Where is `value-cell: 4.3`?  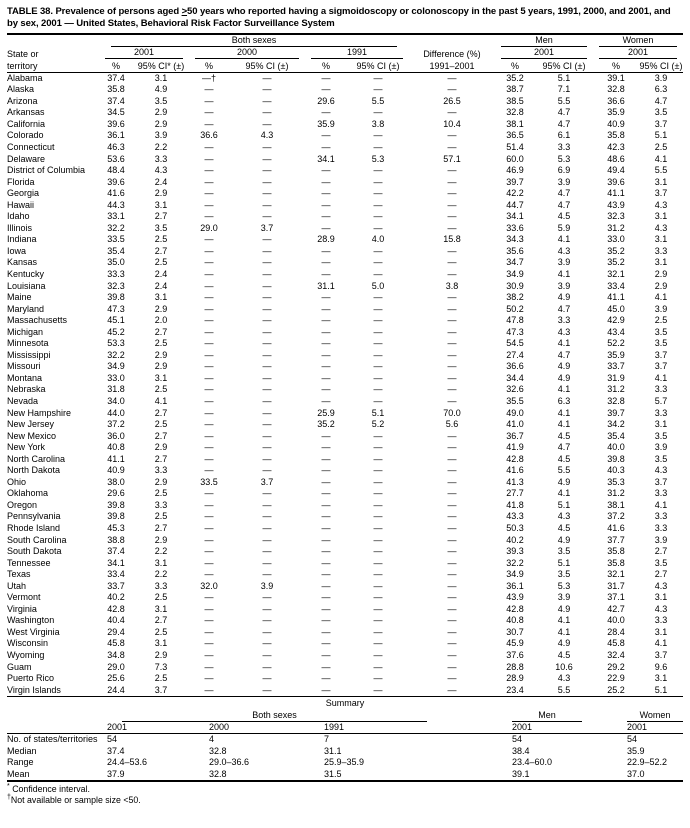 value-cell: 4.3 is located at coordinates (267, 135).